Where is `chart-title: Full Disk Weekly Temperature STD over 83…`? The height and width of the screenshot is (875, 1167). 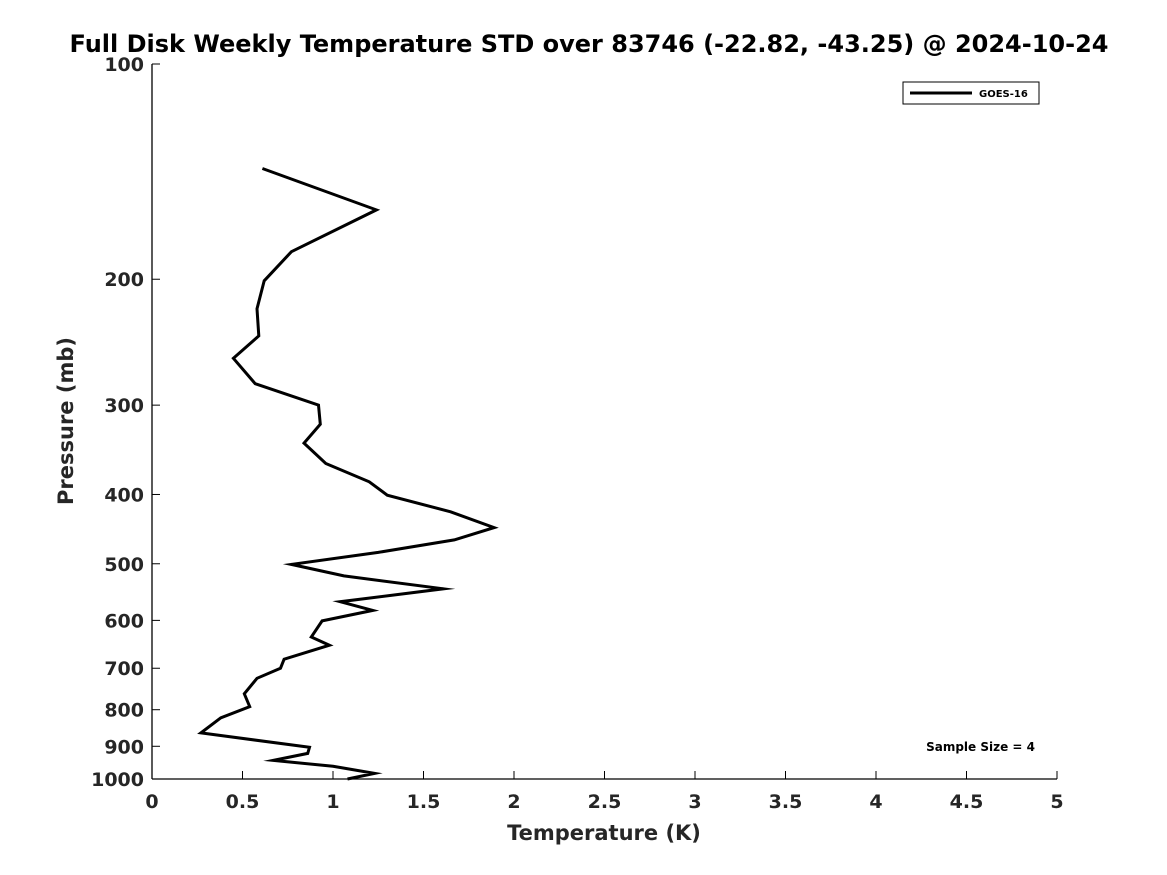
chart-title: Full Disk Weekly Temperature STD over 83… is located at coordinates (589, 44).